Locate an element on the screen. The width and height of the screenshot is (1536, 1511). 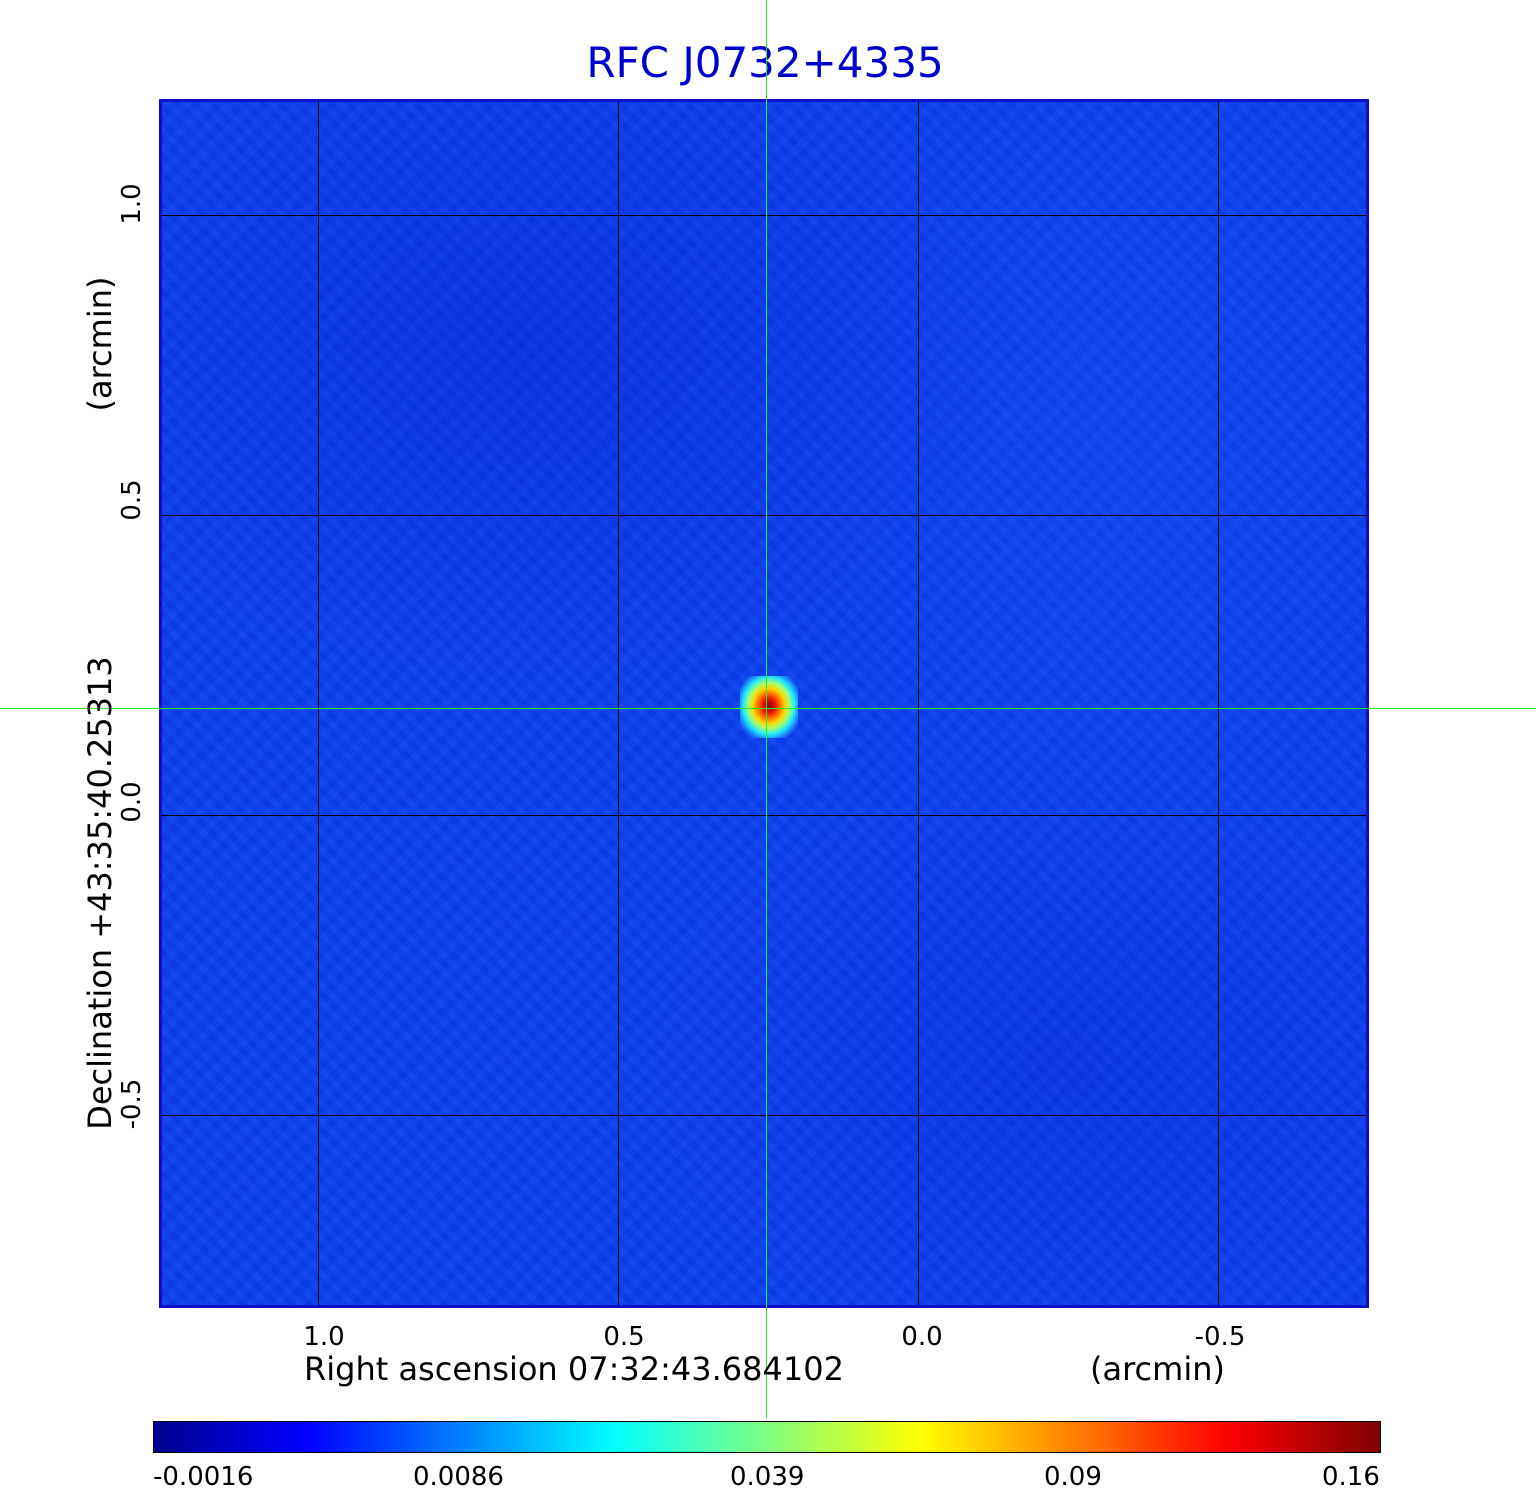
colorbar-label: 0.09 is located at coordinates (1073, 1477).